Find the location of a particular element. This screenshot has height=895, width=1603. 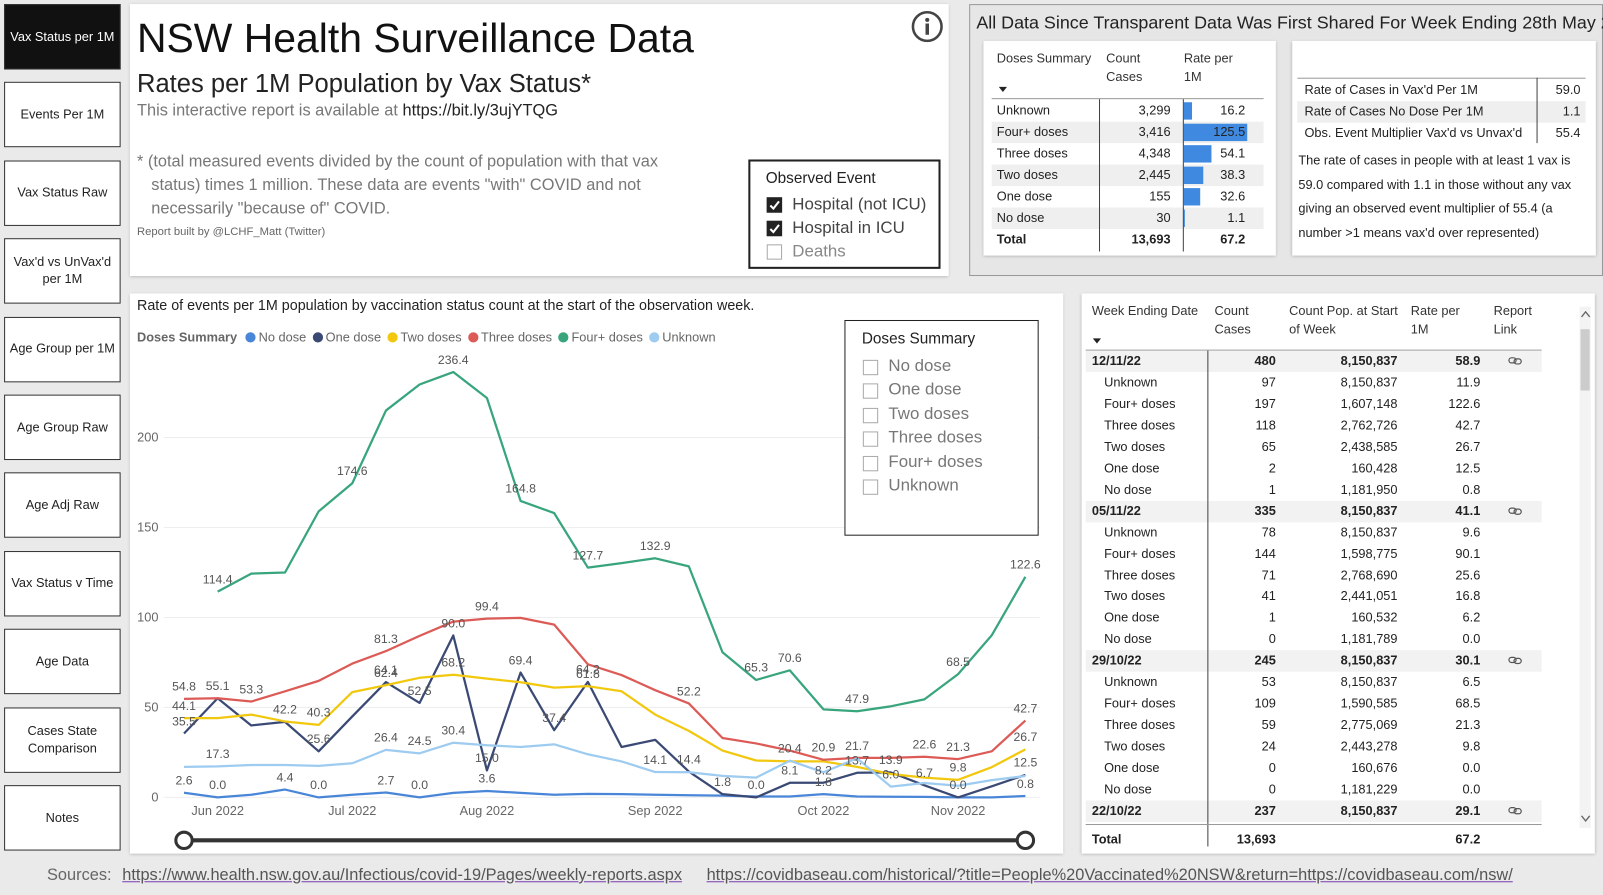

y-tick-label: 50 is located at coordinates (151, 707).